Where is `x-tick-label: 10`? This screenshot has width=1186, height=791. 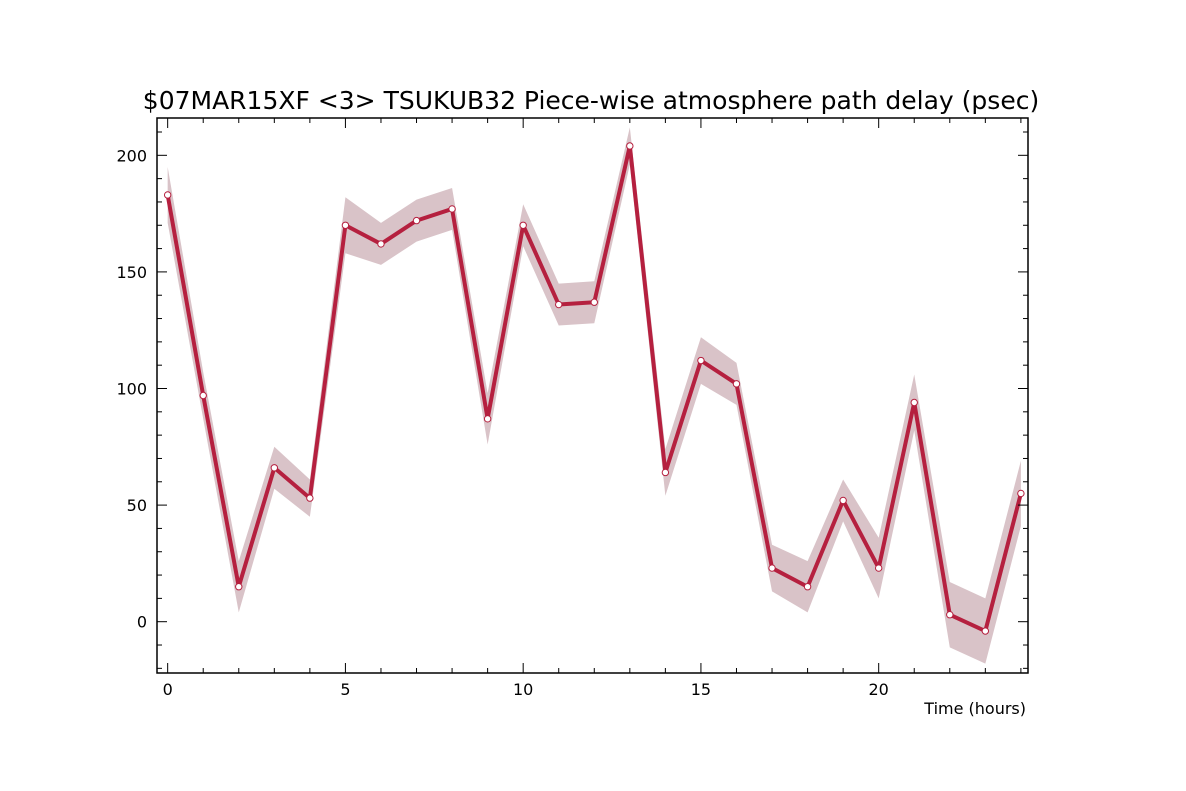
x-tick-label: 10 is located at coordinates (523, 689).